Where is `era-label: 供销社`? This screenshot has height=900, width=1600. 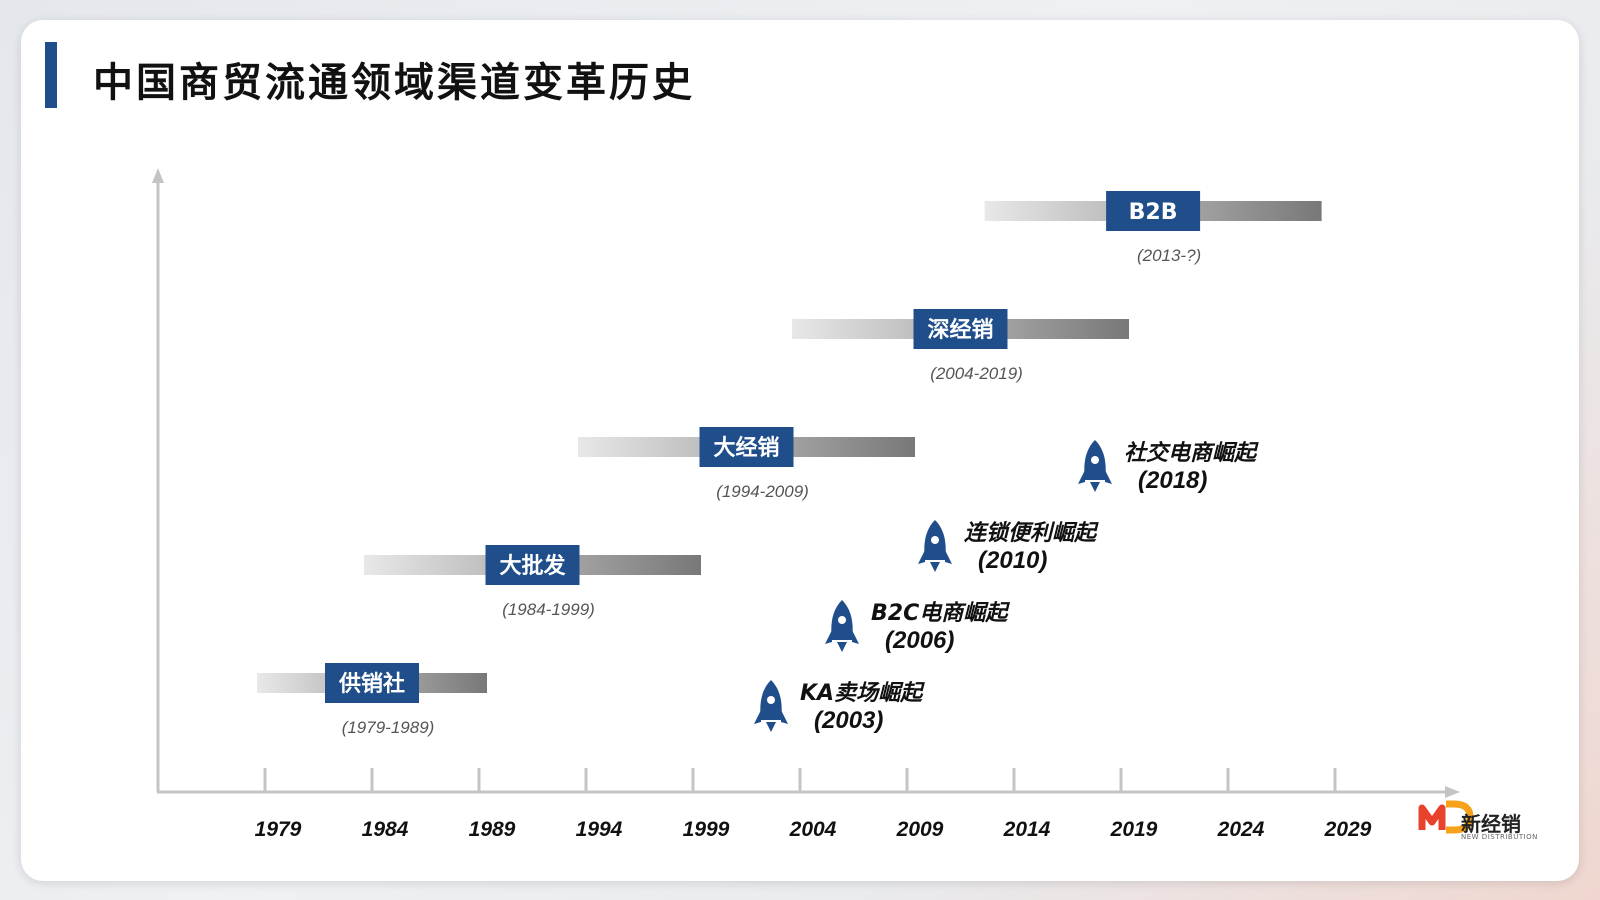
era-label: 供销社 is located at coordinates (371, 684).